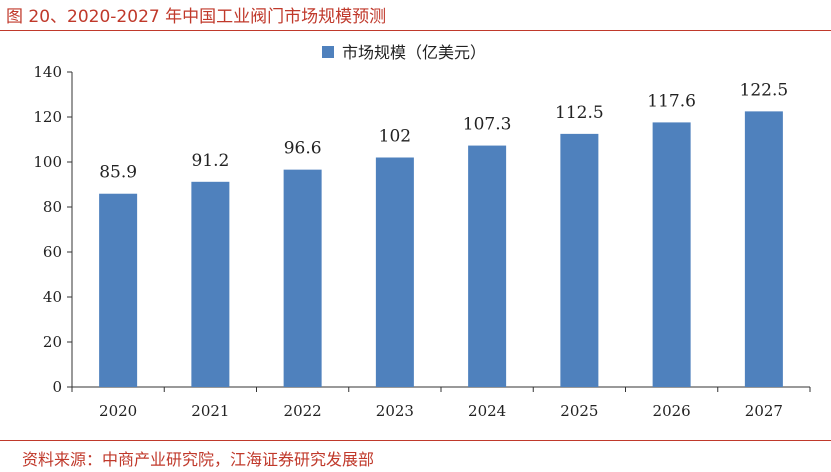  Describe the element at coordinates (62, 459) in the screenshot. I see `source-label: 资料来源：` at that location.